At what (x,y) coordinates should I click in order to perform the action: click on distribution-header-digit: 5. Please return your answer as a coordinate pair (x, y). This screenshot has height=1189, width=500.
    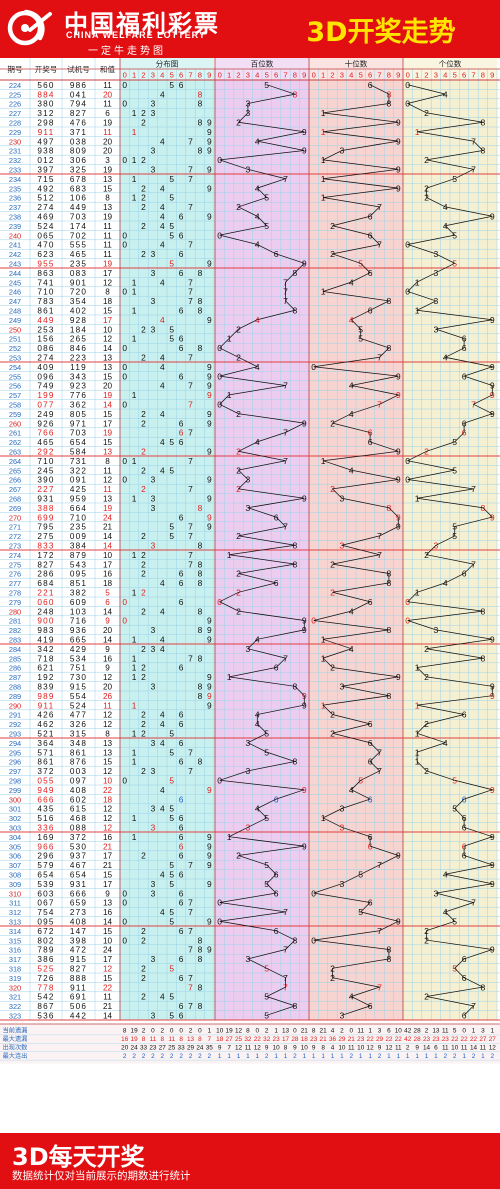
    Looking at the image, I should click on (172, 75).